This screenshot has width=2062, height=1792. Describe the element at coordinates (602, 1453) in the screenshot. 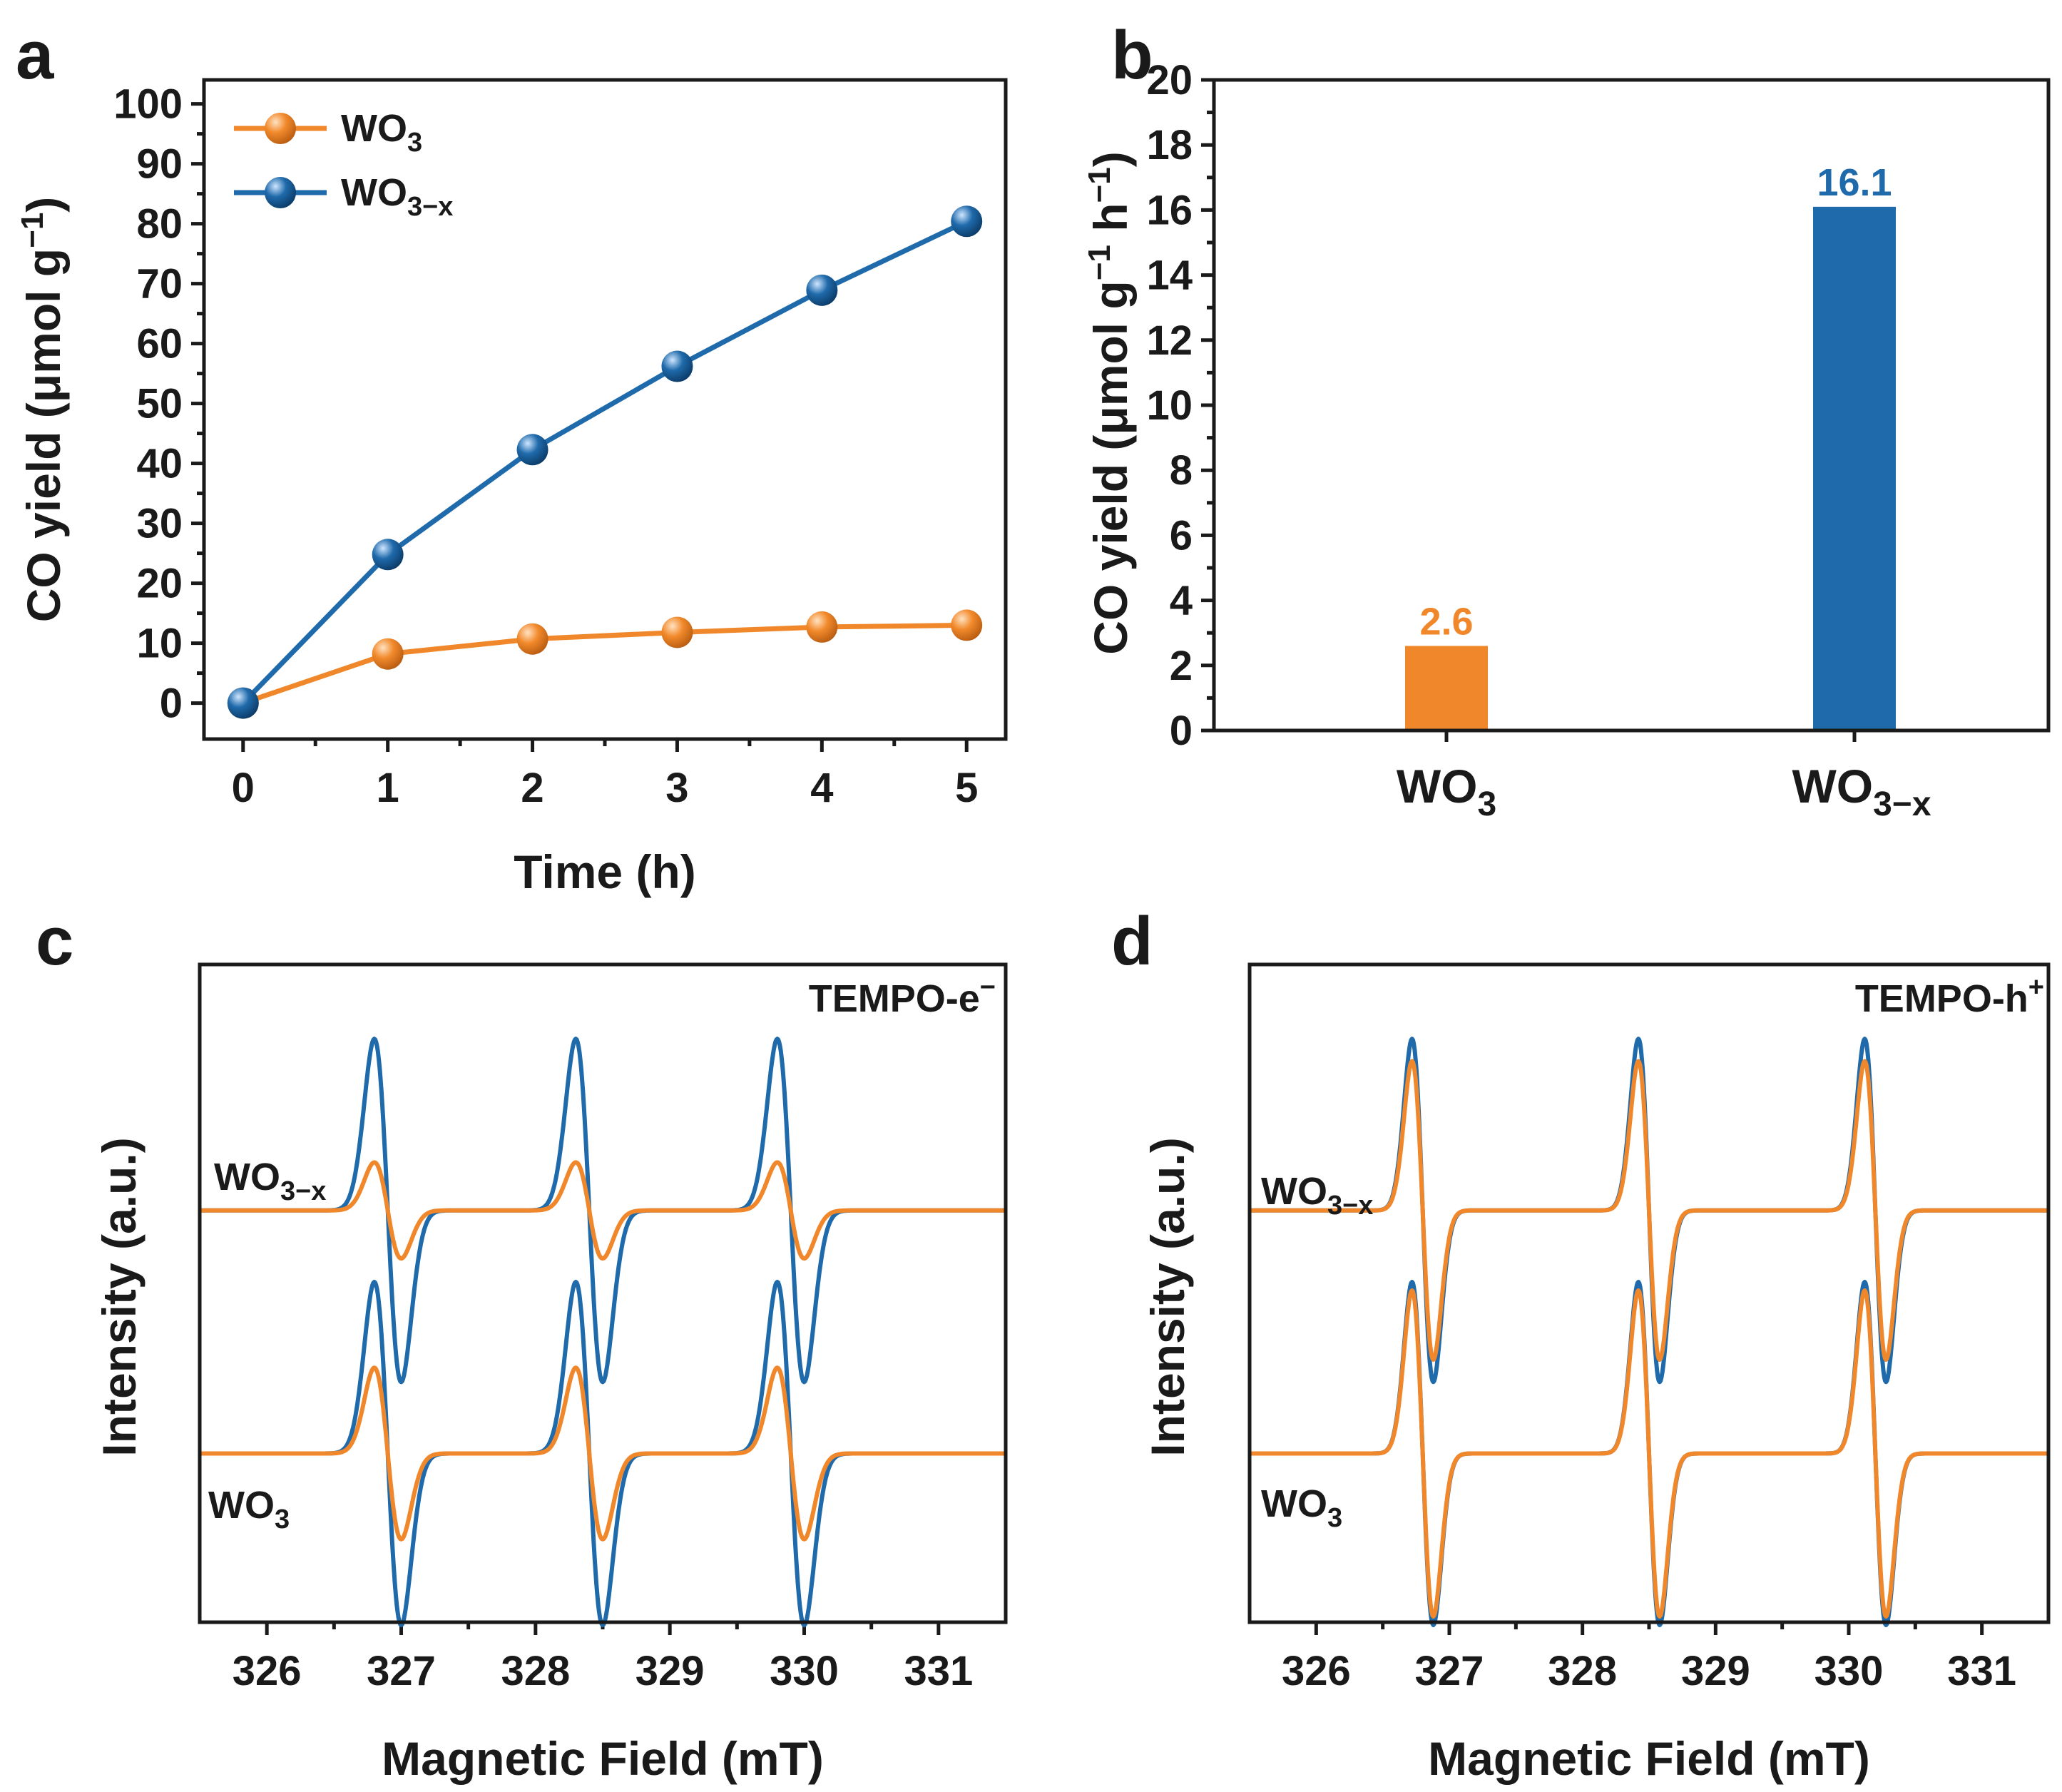

I see `c-spectrum-WO3-orange` at that location.